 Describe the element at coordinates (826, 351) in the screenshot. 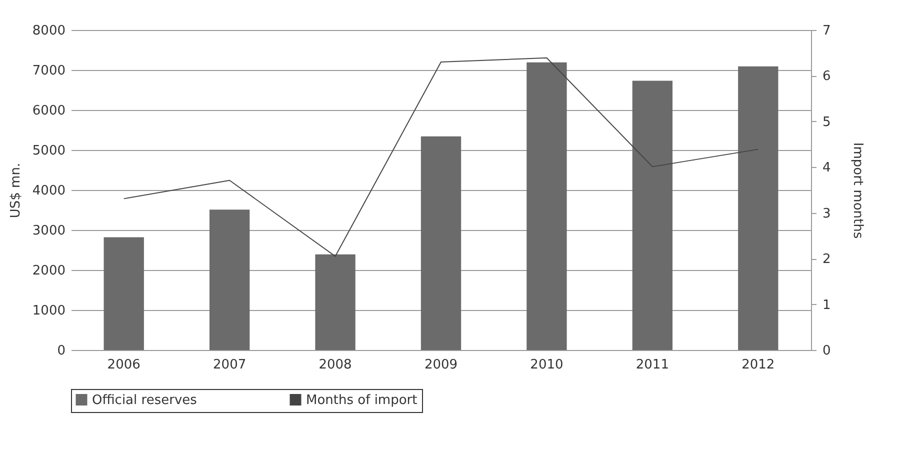

I see `y2-tick-label: 0` at that location.